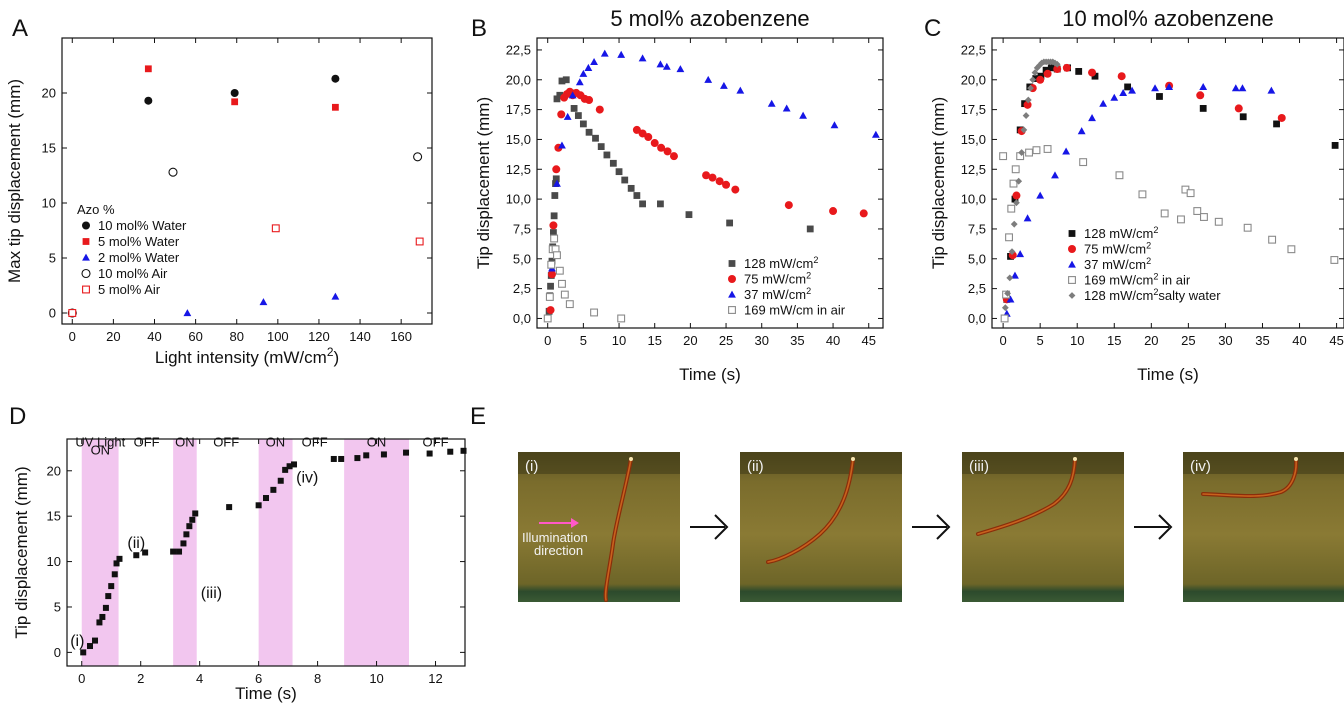  What do you see at coordinates (1167, 183) in the screenshot?
I see `plot-frame` at bounding box center [1167, 183].